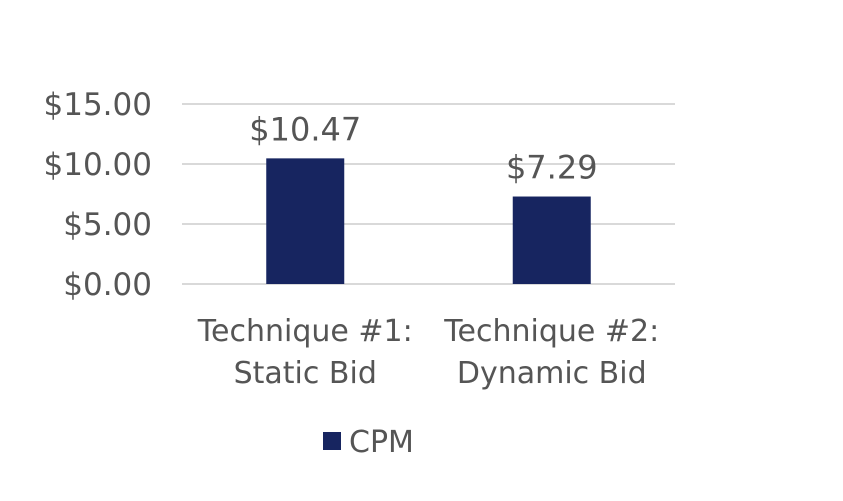 The image size is (843, 501). What do you see at coordinates (305, 373) in the screenshot?
I see `category-label: Static Bid` at bounding box center [305, 373].